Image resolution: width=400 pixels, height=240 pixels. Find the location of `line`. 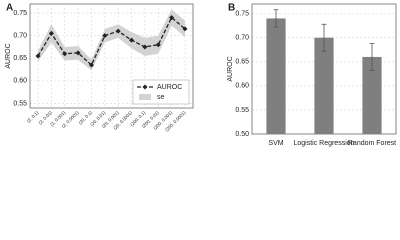

line is located at coordinates (111, 41).